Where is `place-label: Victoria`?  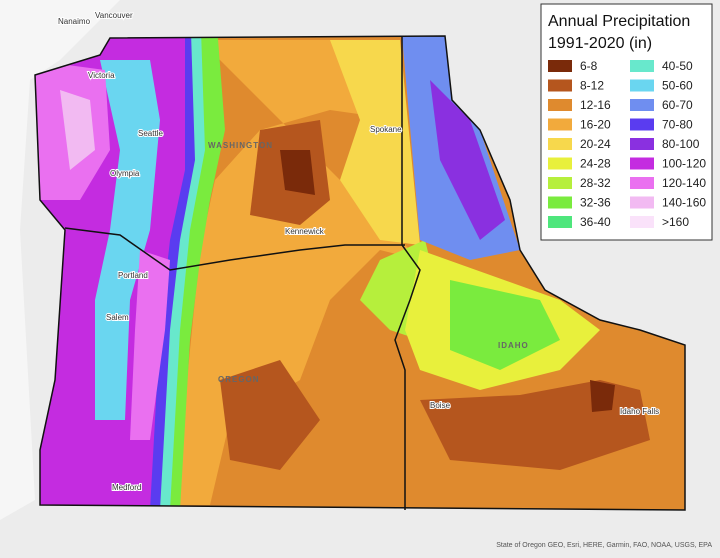
place-label: Victoria is located at coordinates (101, 75).